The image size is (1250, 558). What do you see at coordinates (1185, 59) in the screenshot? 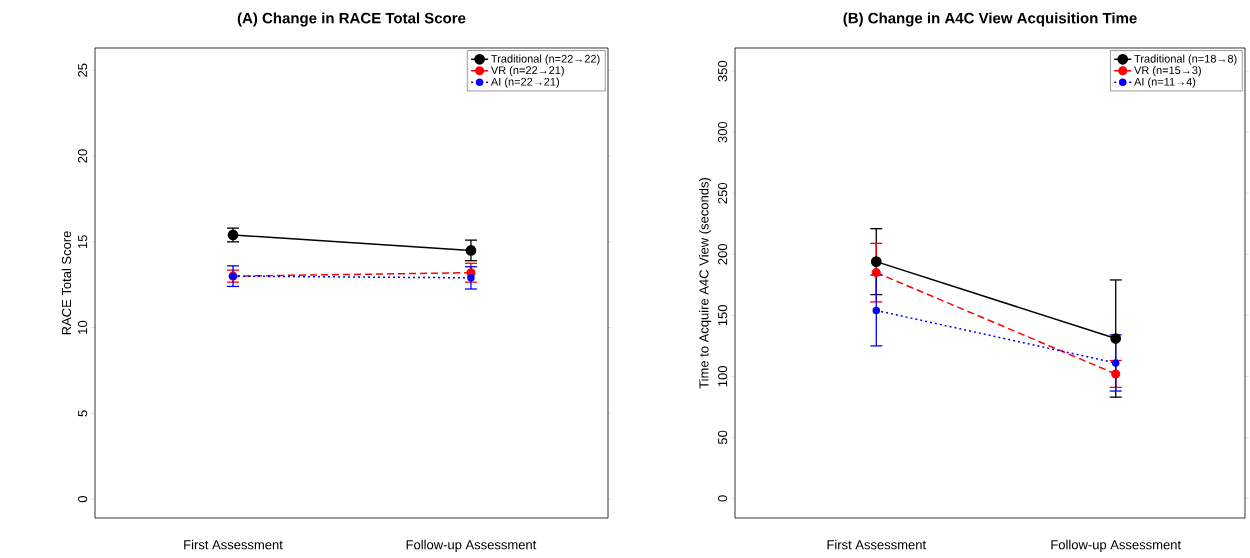
I see `legend-label: Traditional (n=18→8)` at bounding box center [1185, 59].